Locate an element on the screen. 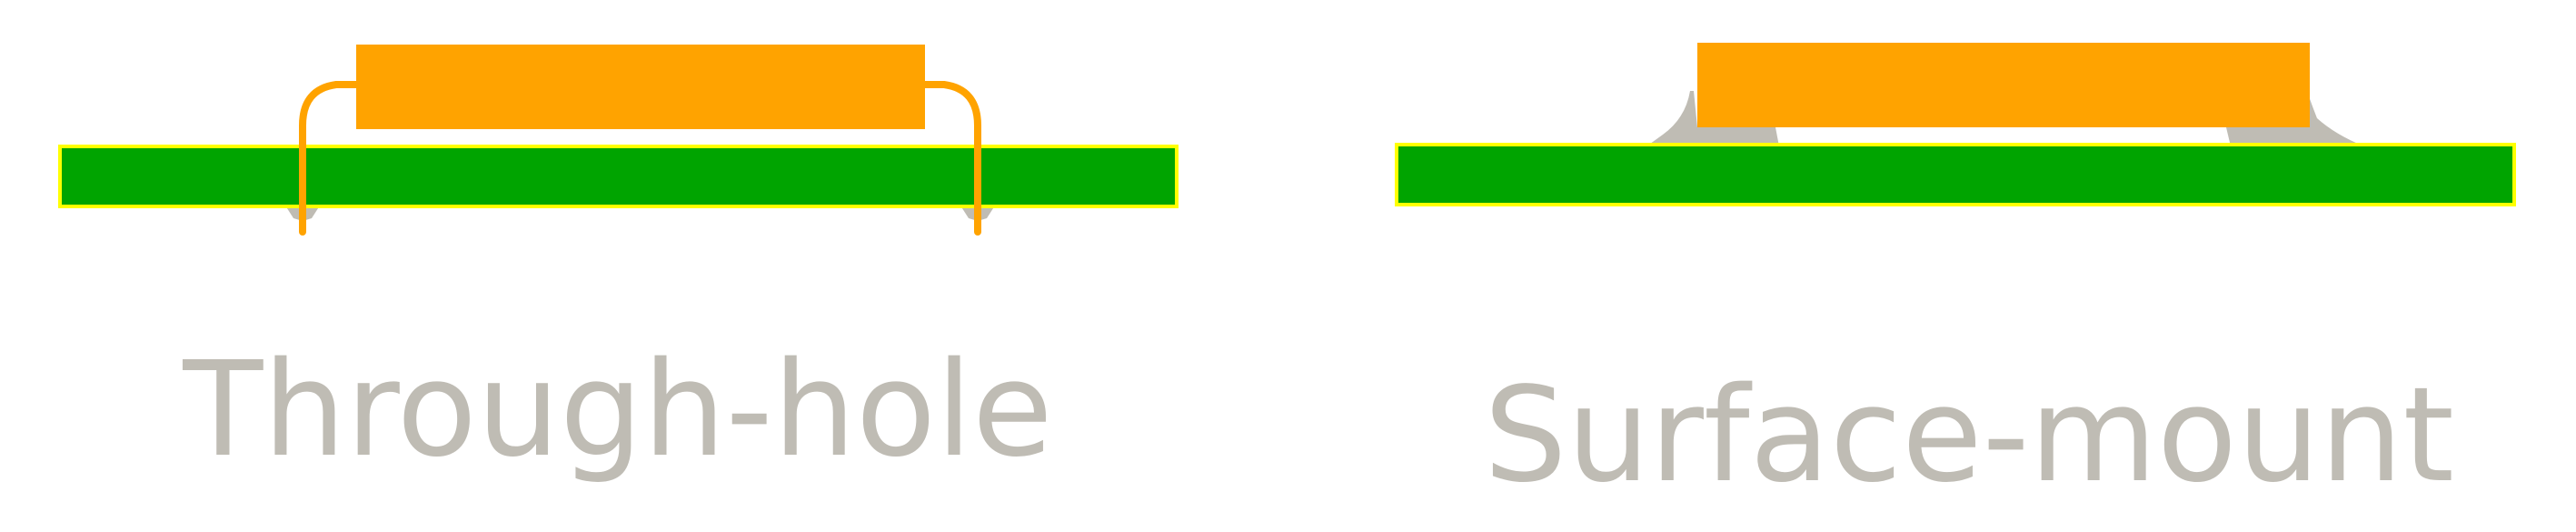  through-hole-circuit-board is located at coordinates (618, 176).